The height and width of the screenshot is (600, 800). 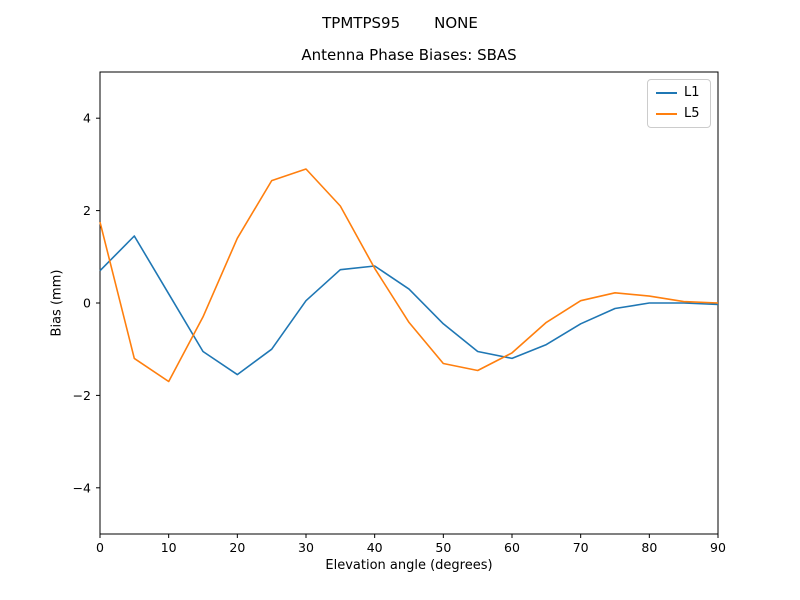 What do you see at coordinates (169, 547) in the screenshot?
I see `x-tick-label: 10` at bounding box center [169, 547].